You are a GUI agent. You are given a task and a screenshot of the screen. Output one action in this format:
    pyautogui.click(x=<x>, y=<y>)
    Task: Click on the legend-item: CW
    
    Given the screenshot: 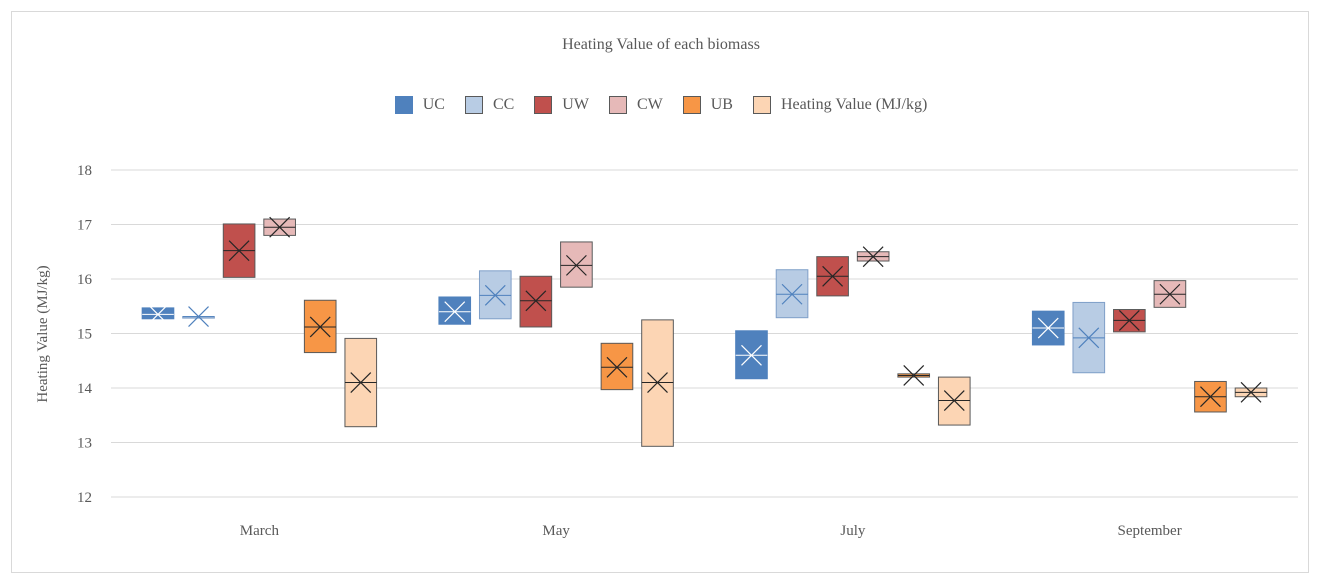 What is the action you would take?
    pyautogui.click(x=635, y=105)
    